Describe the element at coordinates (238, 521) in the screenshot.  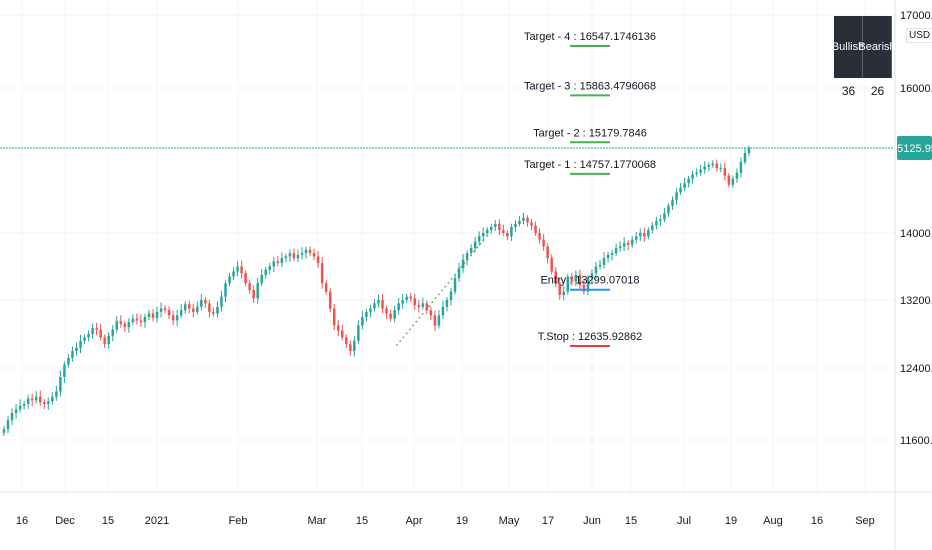
I see `x-tick-label: Feb` at that location.